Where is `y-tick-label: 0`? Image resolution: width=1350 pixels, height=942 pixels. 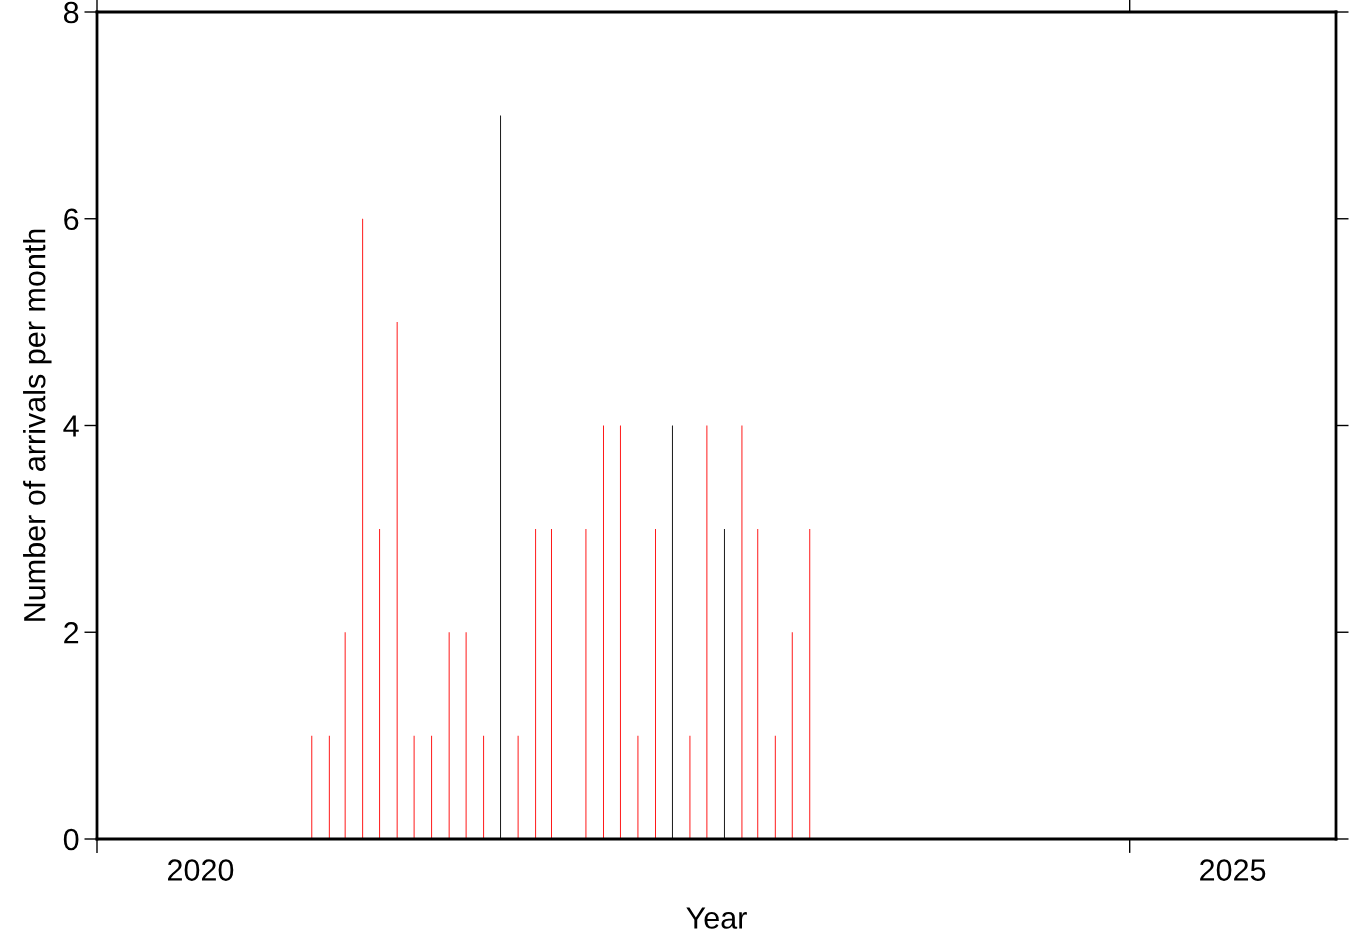
y-tick-label: 0 is located at coordinates (71, 839).